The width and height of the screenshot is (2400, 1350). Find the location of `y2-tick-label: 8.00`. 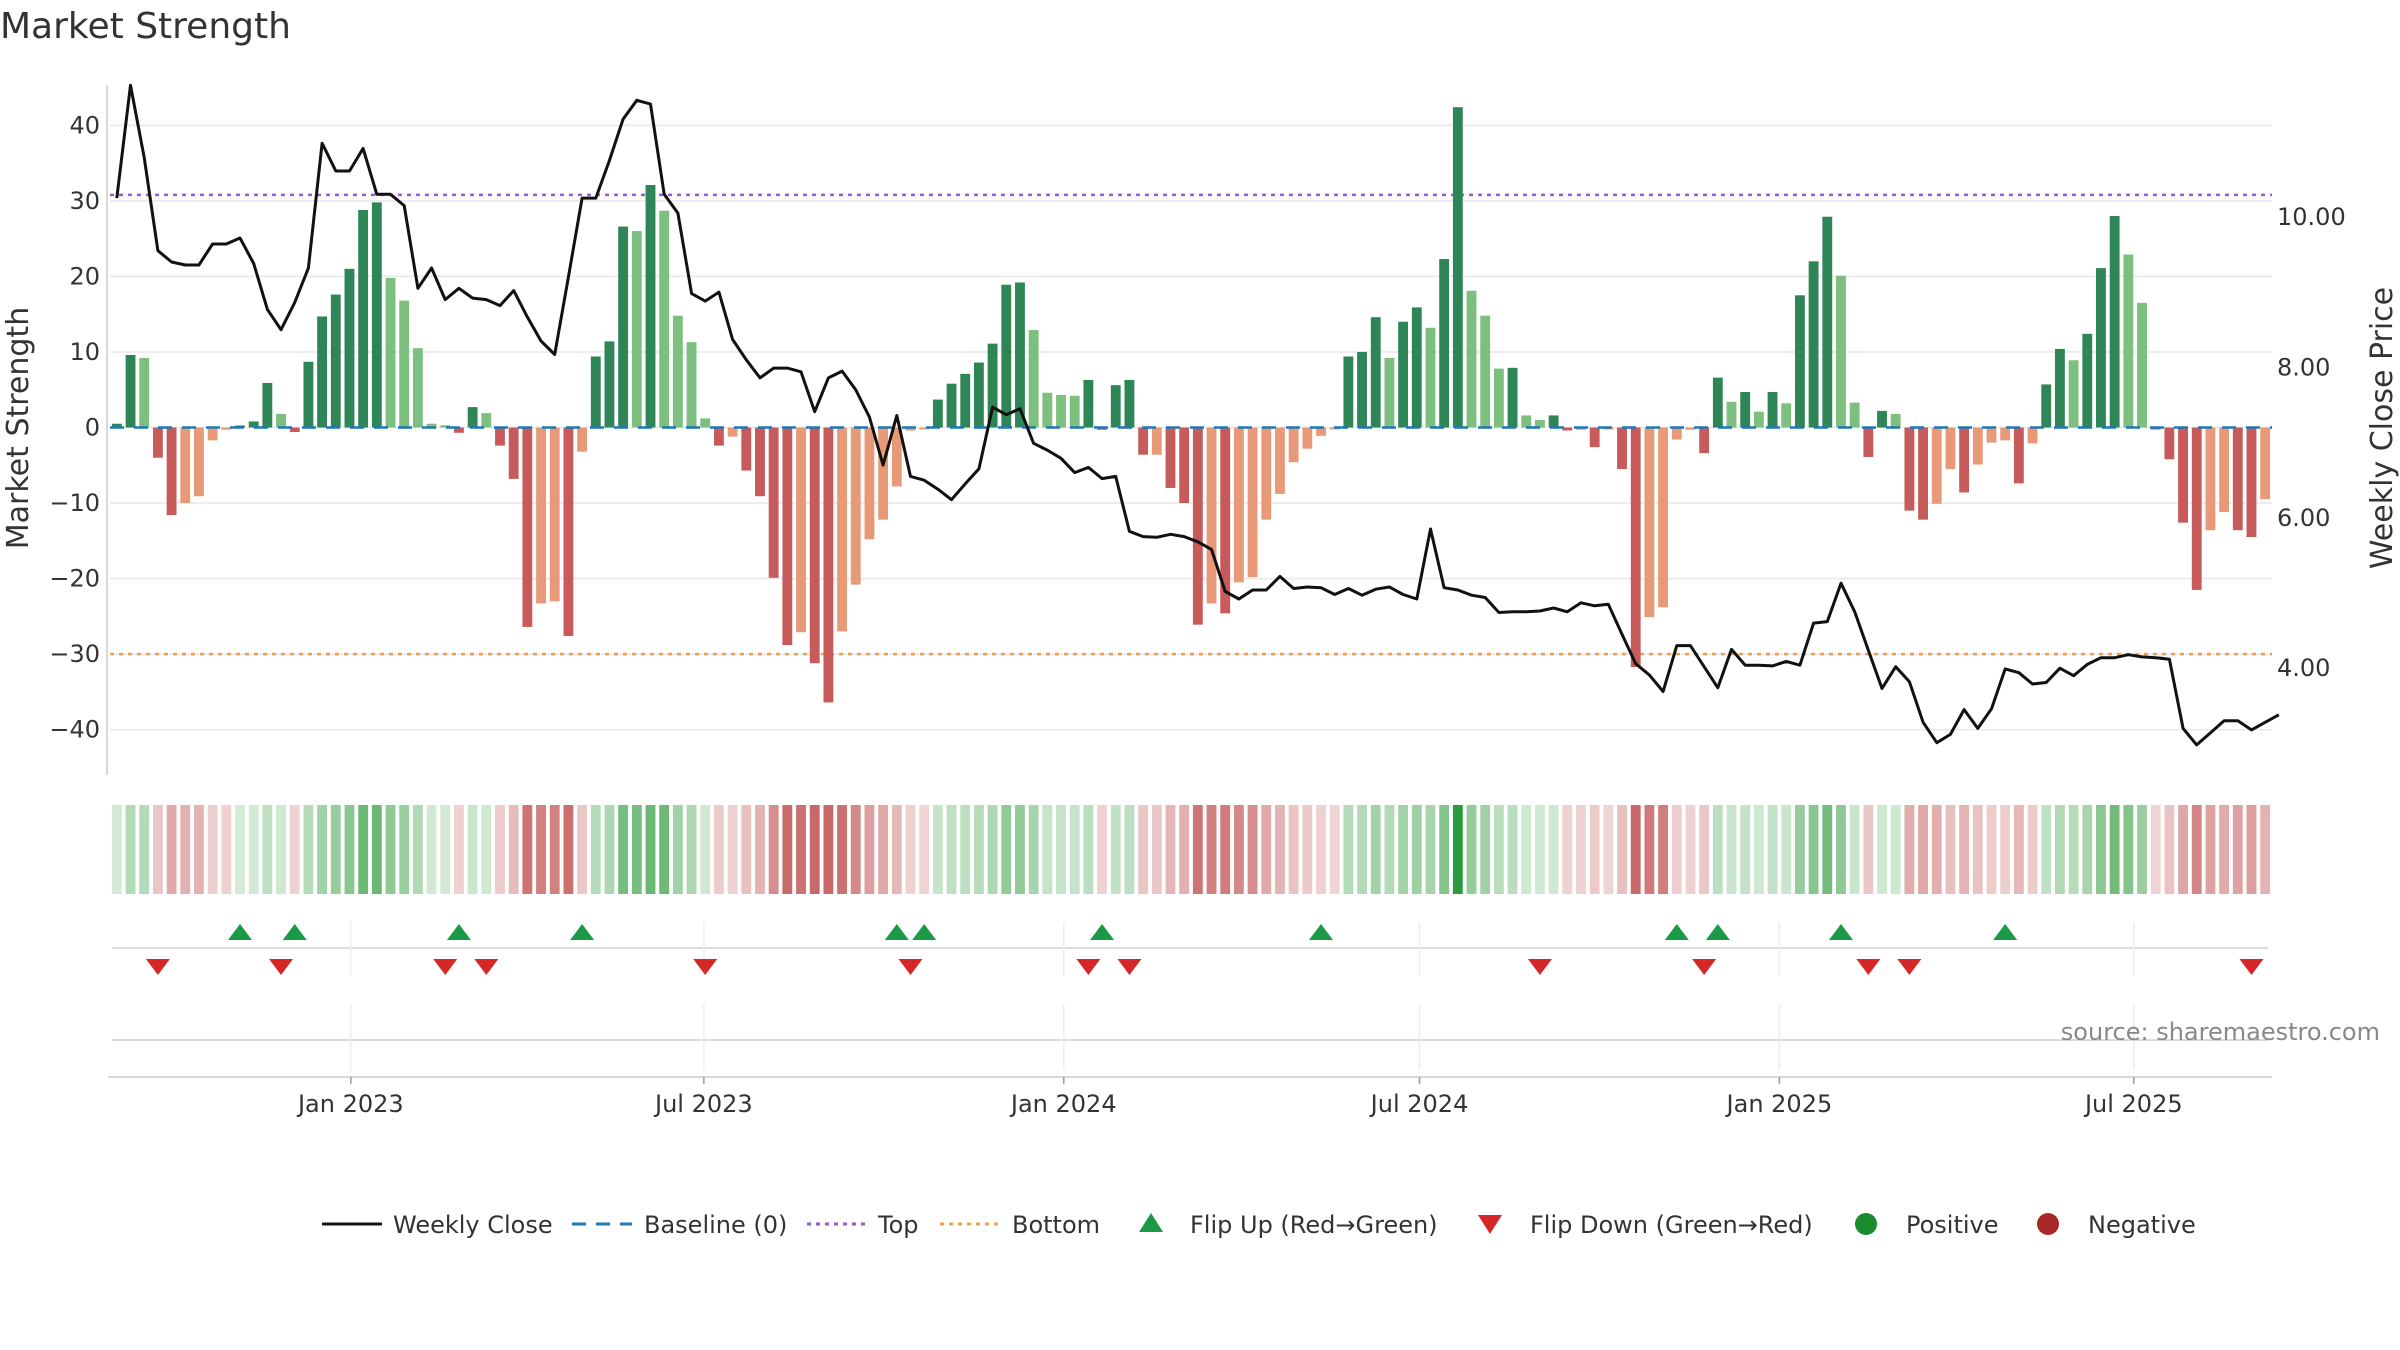

y2-tick-label: 8.00 is located at coordinates (2303, 367).